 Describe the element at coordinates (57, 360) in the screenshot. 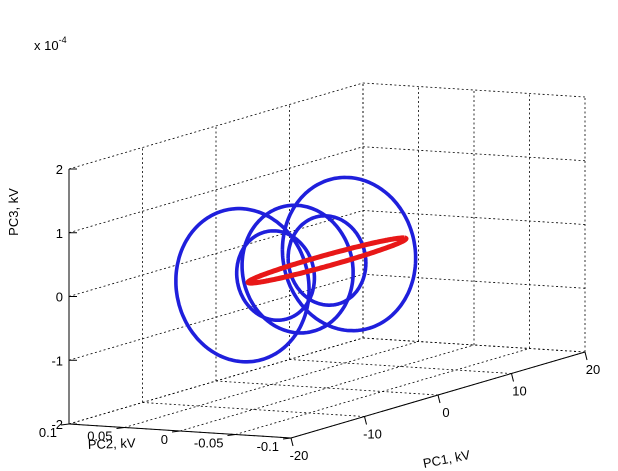

I see `z-tick-label: -1` at that location.